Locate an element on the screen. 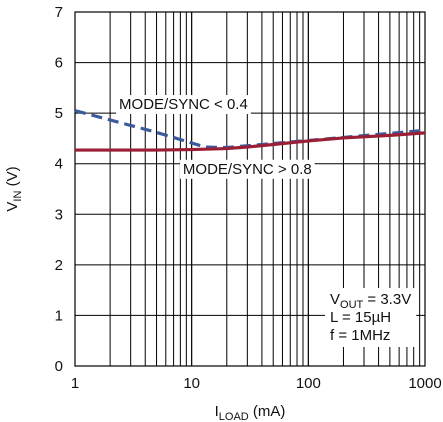 The height and width of the screenshot is (422, 443). condition-label: f = 1MHz is located at coordinates (360, 335).